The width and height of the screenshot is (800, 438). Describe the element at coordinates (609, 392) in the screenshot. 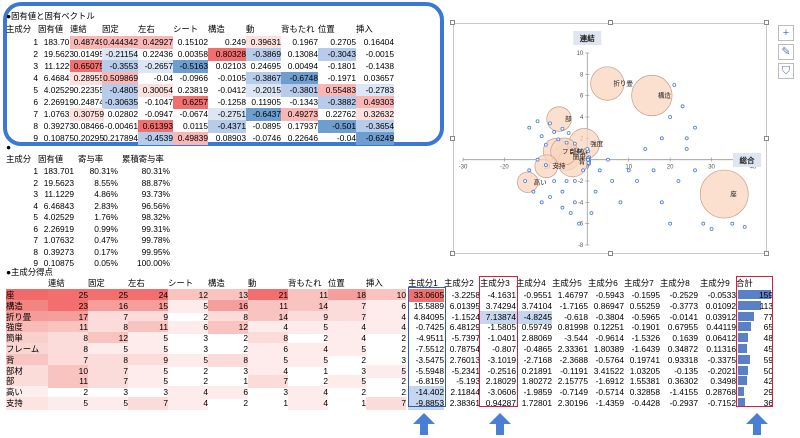

I see `score-cell: -0.5714` at that location.